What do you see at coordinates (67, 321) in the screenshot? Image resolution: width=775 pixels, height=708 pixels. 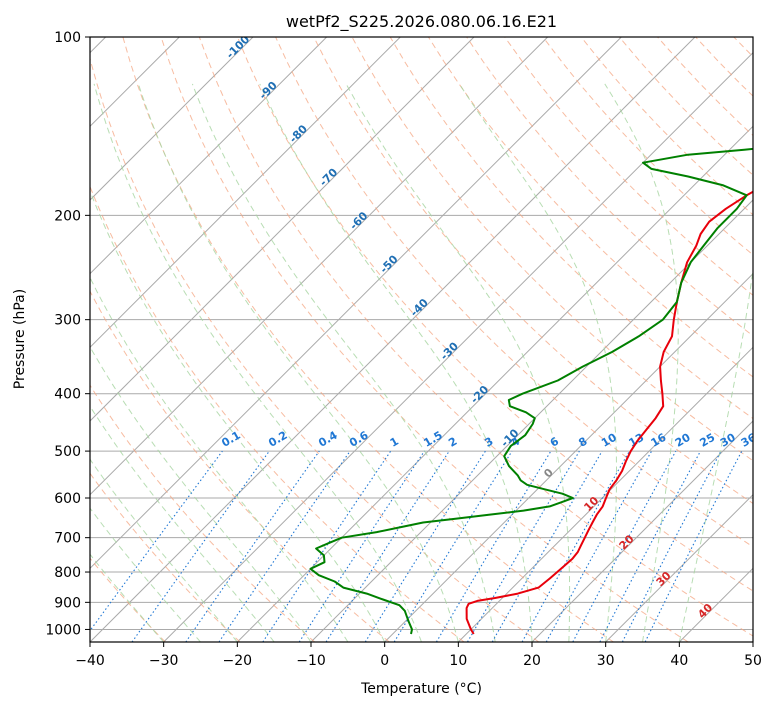 I see `y-tick-label: 300` at bounding box center [67, 321].